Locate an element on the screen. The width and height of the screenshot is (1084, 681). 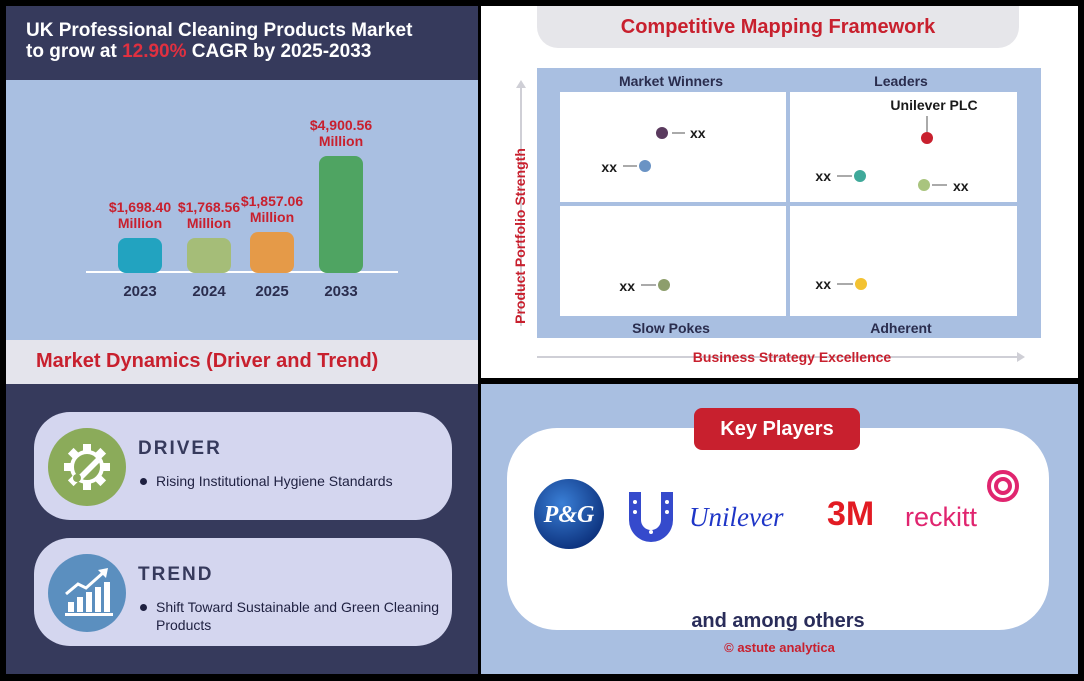
growth-chart-icon is located at coordinates (89, 592).